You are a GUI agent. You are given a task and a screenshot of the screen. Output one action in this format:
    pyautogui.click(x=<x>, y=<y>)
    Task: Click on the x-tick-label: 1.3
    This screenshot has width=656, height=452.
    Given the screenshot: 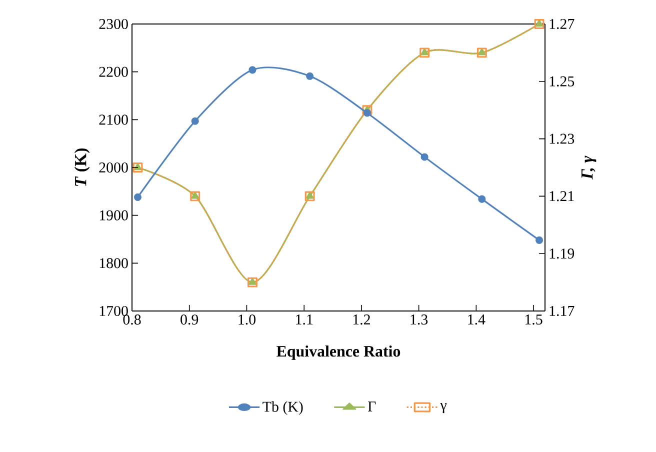 What is the action you would take?
    pyautogui.click(x=419, y=319)
    